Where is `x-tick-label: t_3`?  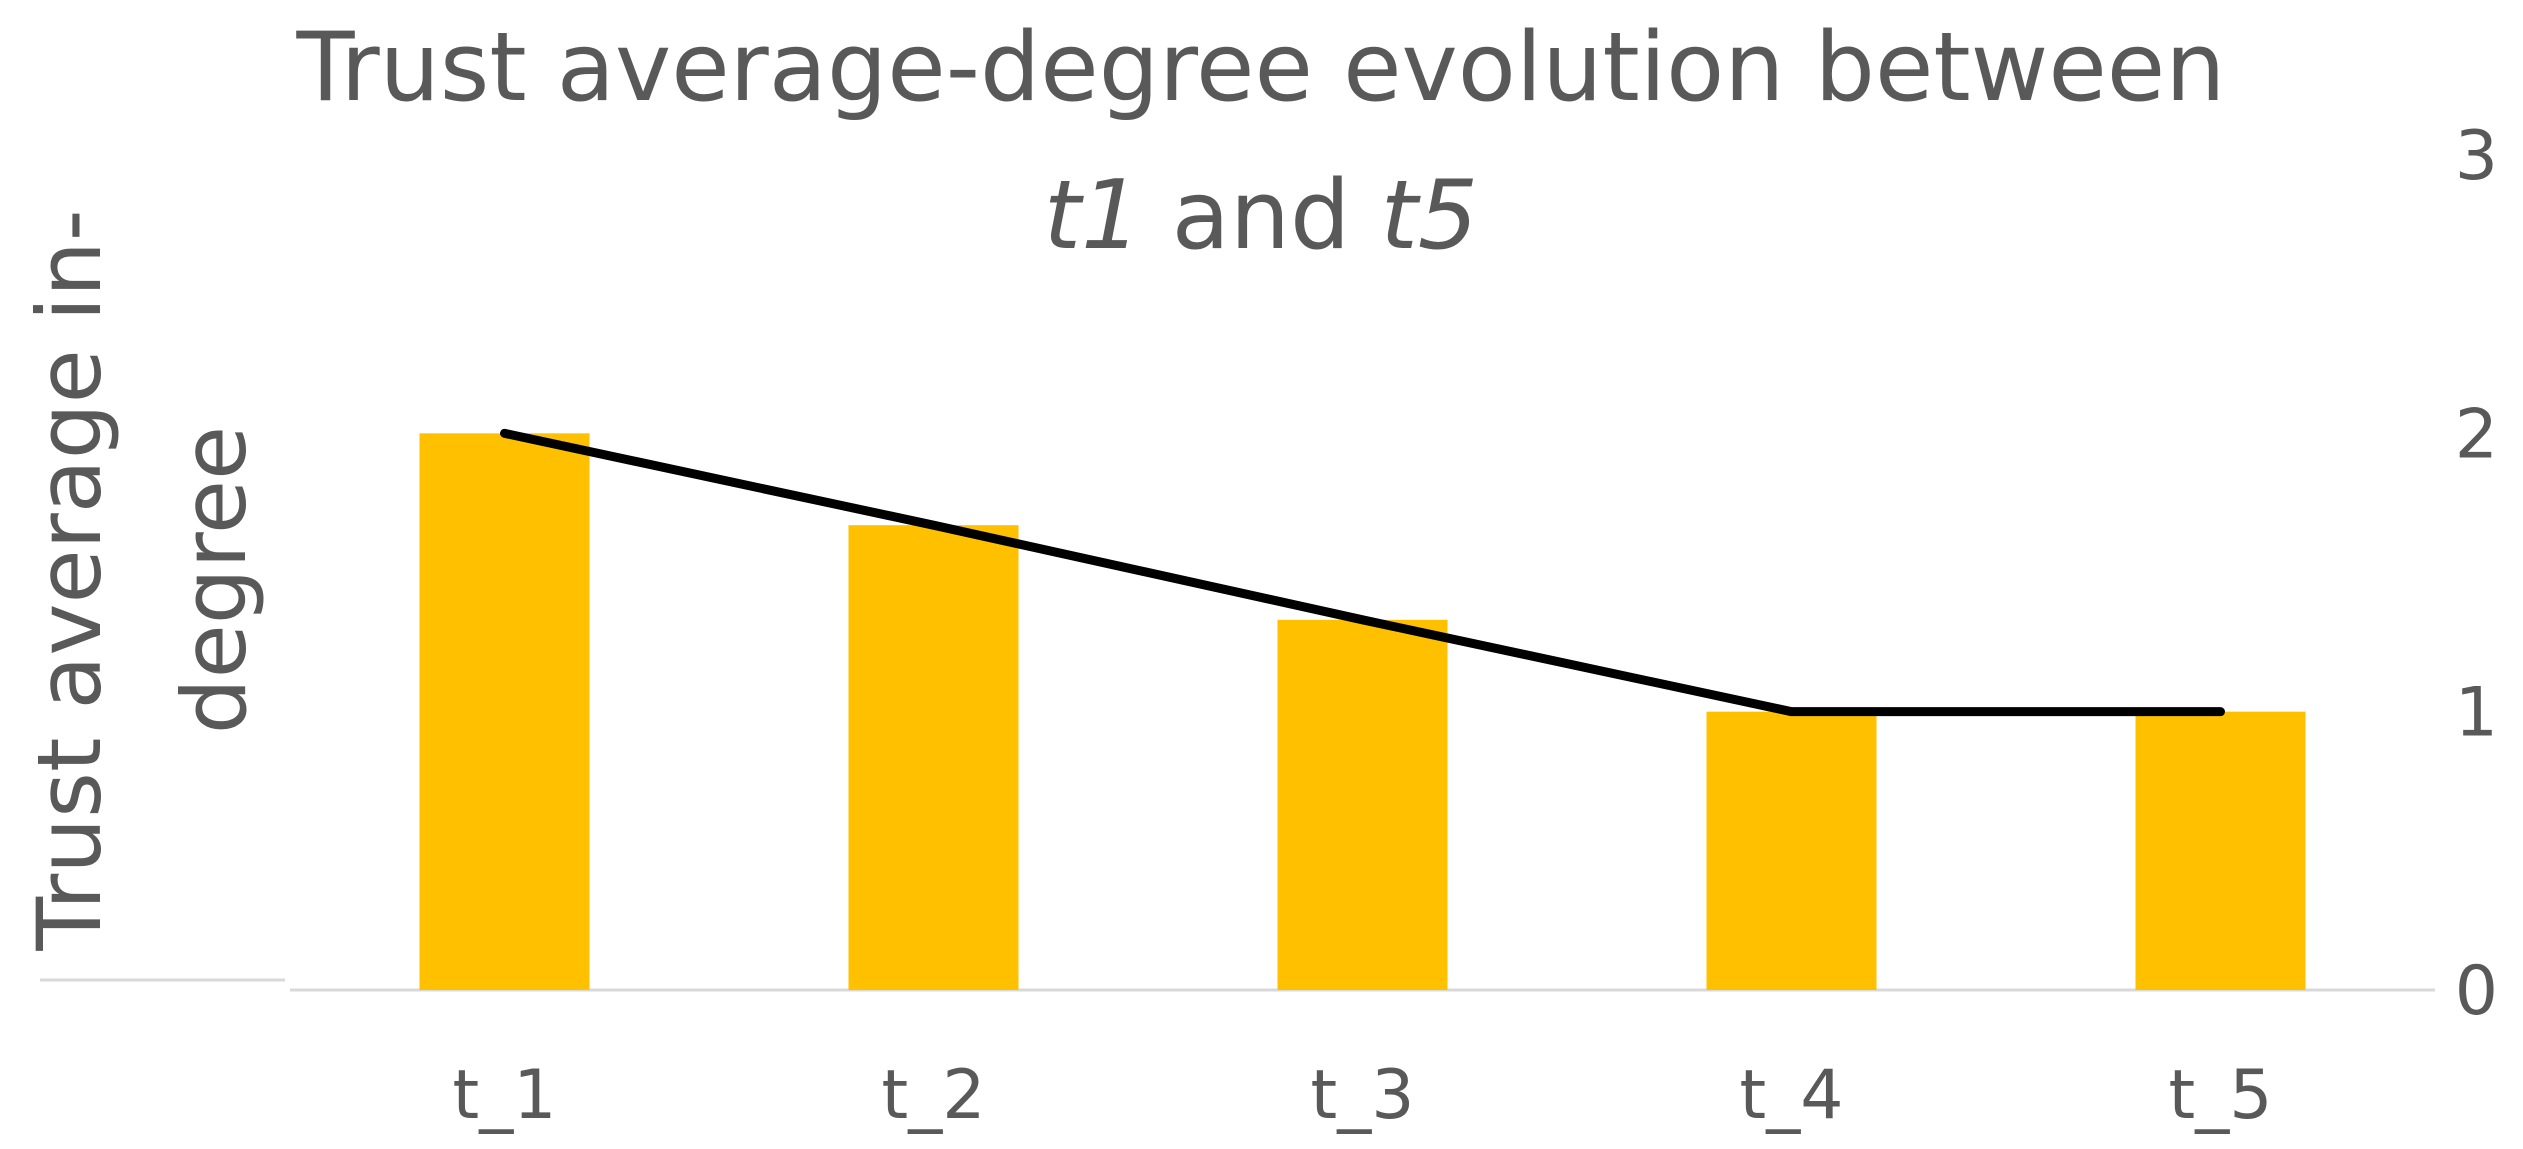
x-tick-label: t_3 is located at coordinates (1363, 1095).